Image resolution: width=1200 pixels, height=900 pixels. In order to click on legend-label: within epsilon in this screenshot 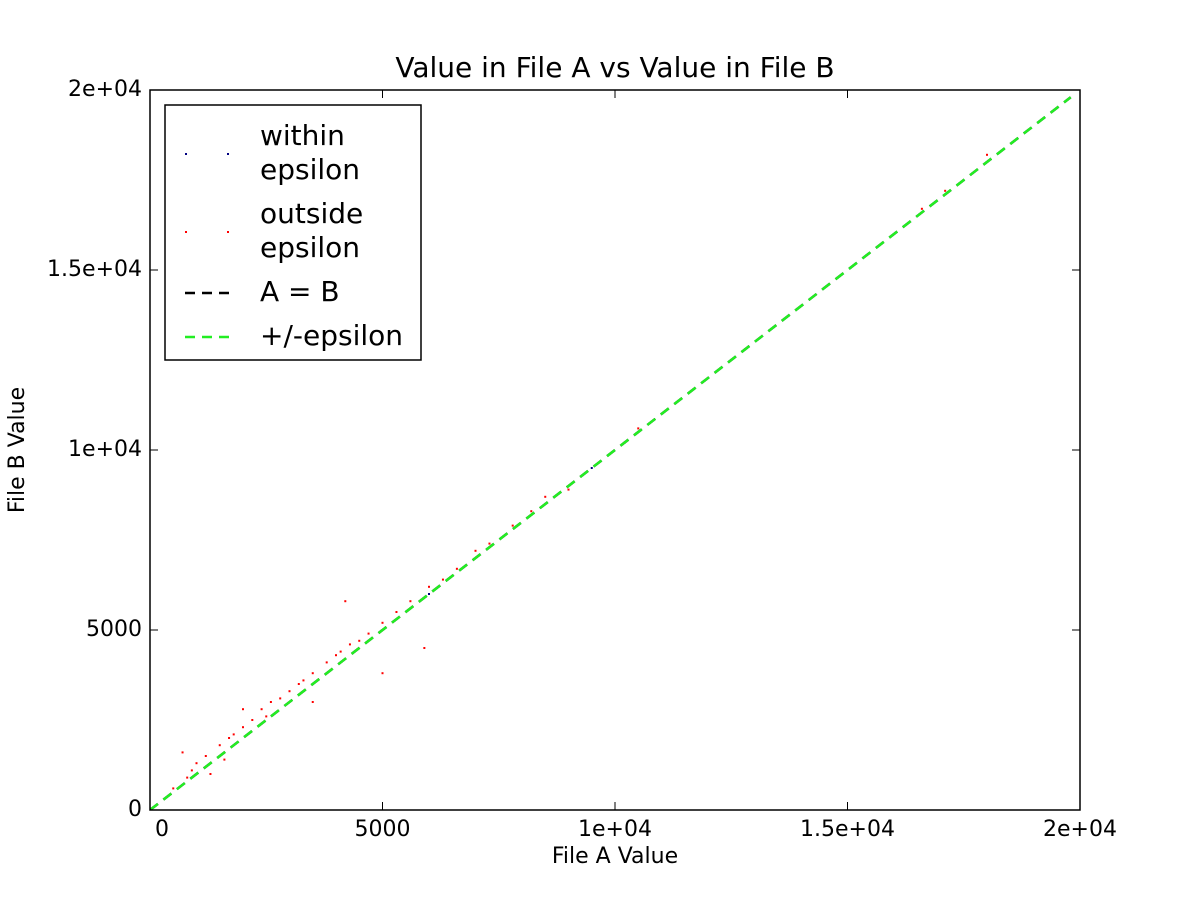, I will do `click(310, 152)`.